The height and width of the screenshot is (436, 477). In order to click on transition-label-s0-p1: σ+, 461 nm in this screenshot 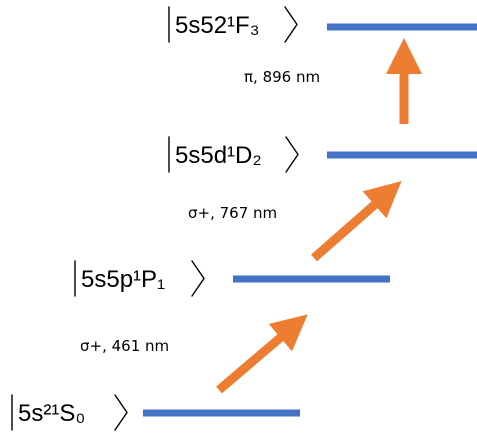, I will do `click(124, 346)`.